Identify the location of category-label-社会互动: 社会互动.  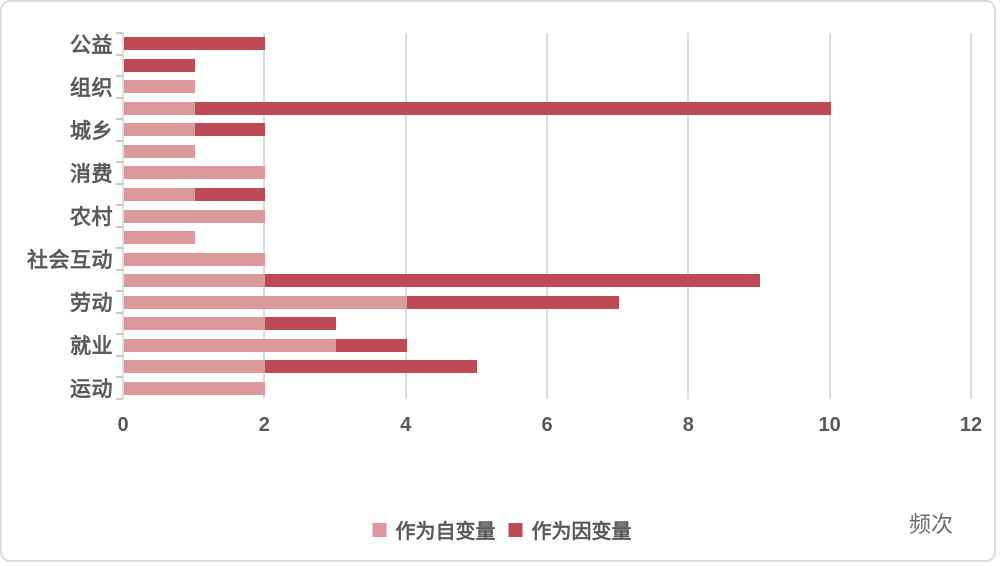
(70, 261).